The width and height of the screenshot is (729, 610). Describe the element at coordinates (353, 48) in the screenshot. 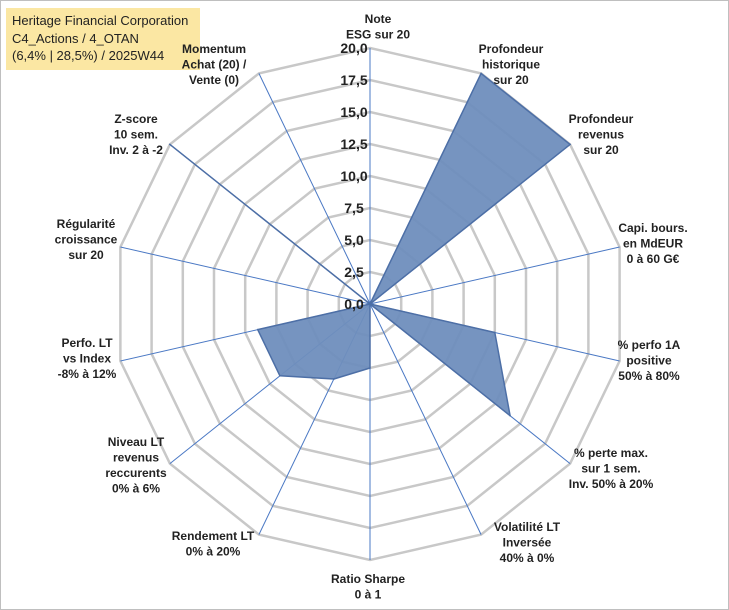

I see `tick-label-8: 20,0` at that location.